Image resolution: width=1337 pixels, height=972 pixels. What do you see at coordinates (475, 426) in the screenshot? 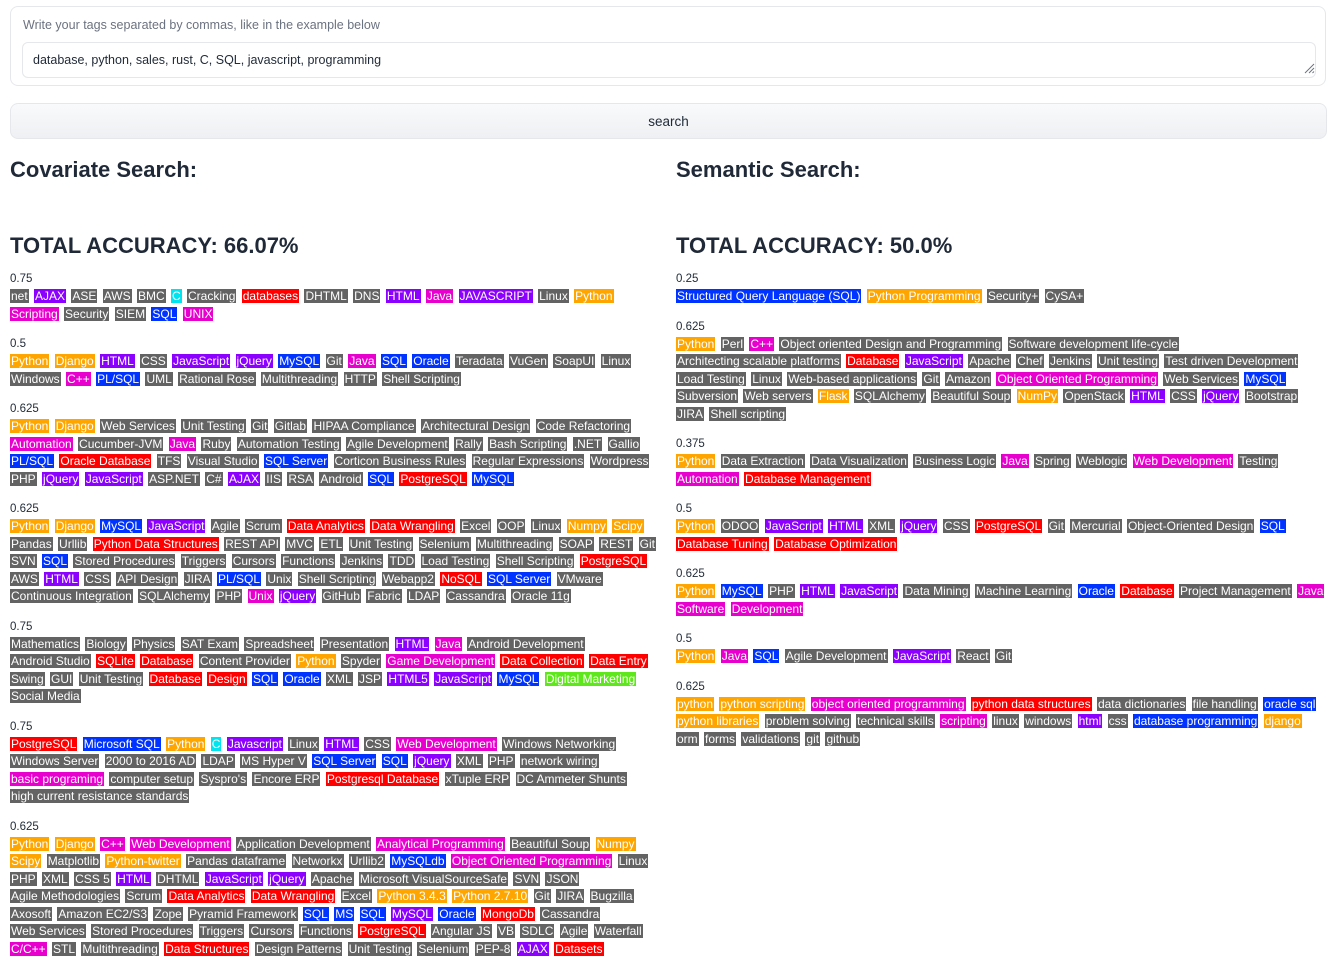
I see `tag: Architectural Design` at bounding box center [475, 426].